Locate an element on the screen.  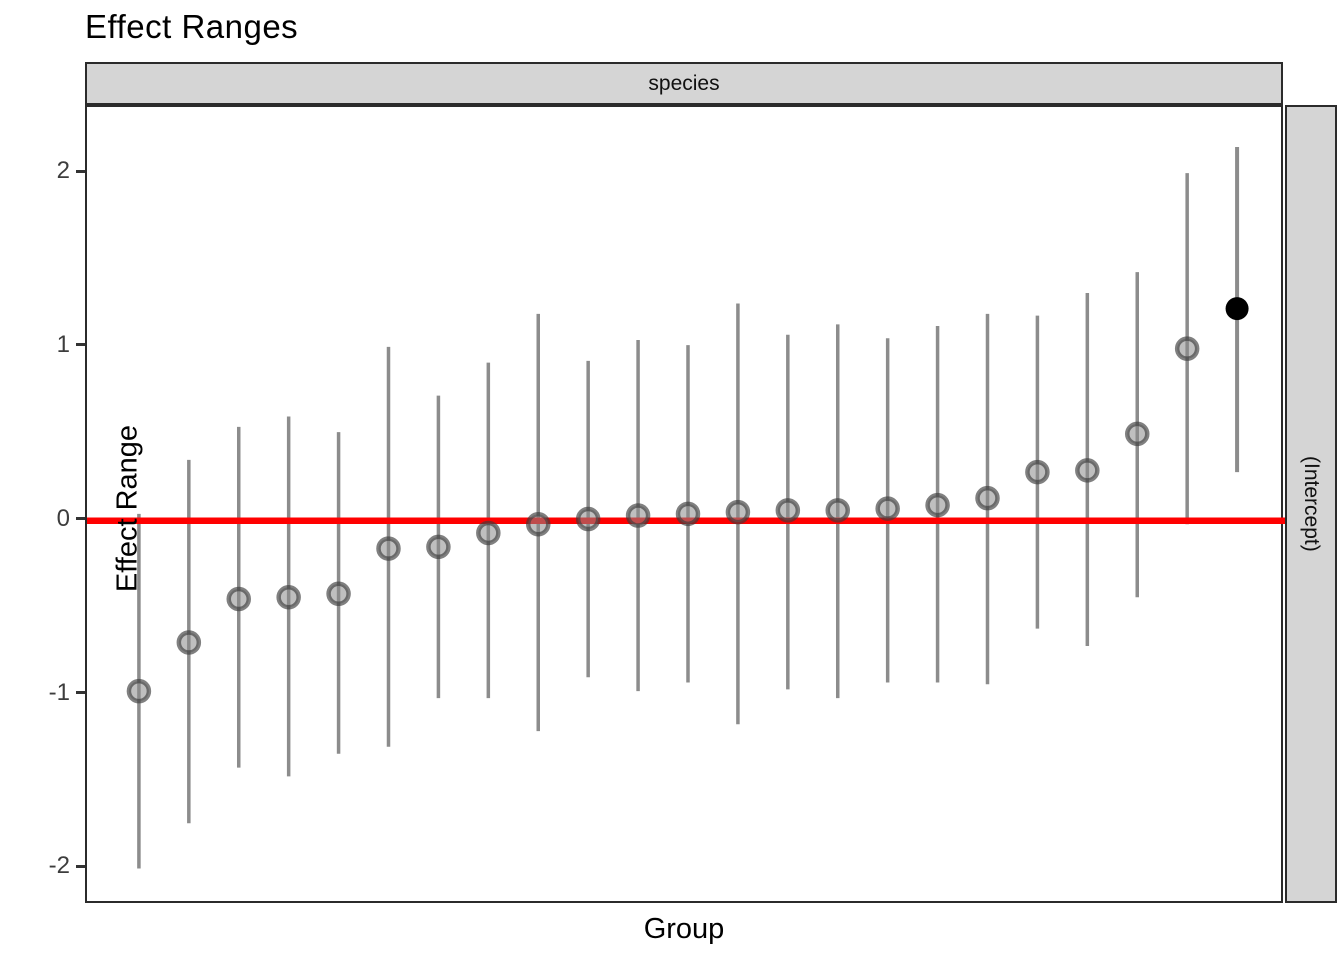
facet-strip-right: (Intercept) is located at coordinates (1311, 504).